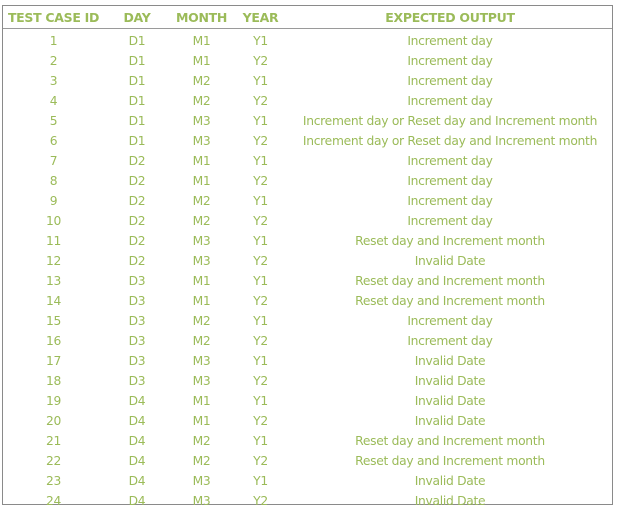  What do you see at coordinates (450, 17) in the screenshot?
I see `header-expected-output: EXPECTED OUTPUT` at bounding box center [450, 17].